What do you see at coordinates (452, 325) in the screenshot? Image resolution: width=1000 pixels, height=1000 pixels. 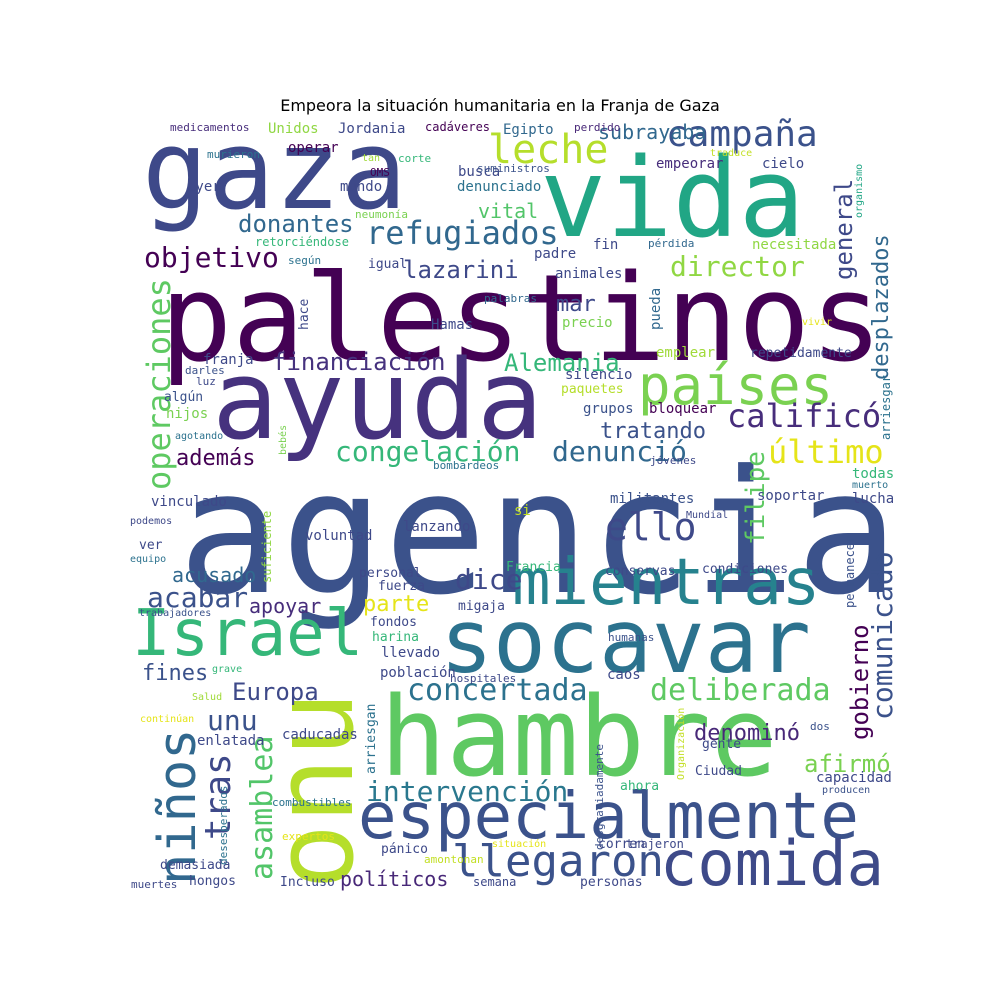 I see `word-hamas: Hamas` at bounding box center [452, 325].